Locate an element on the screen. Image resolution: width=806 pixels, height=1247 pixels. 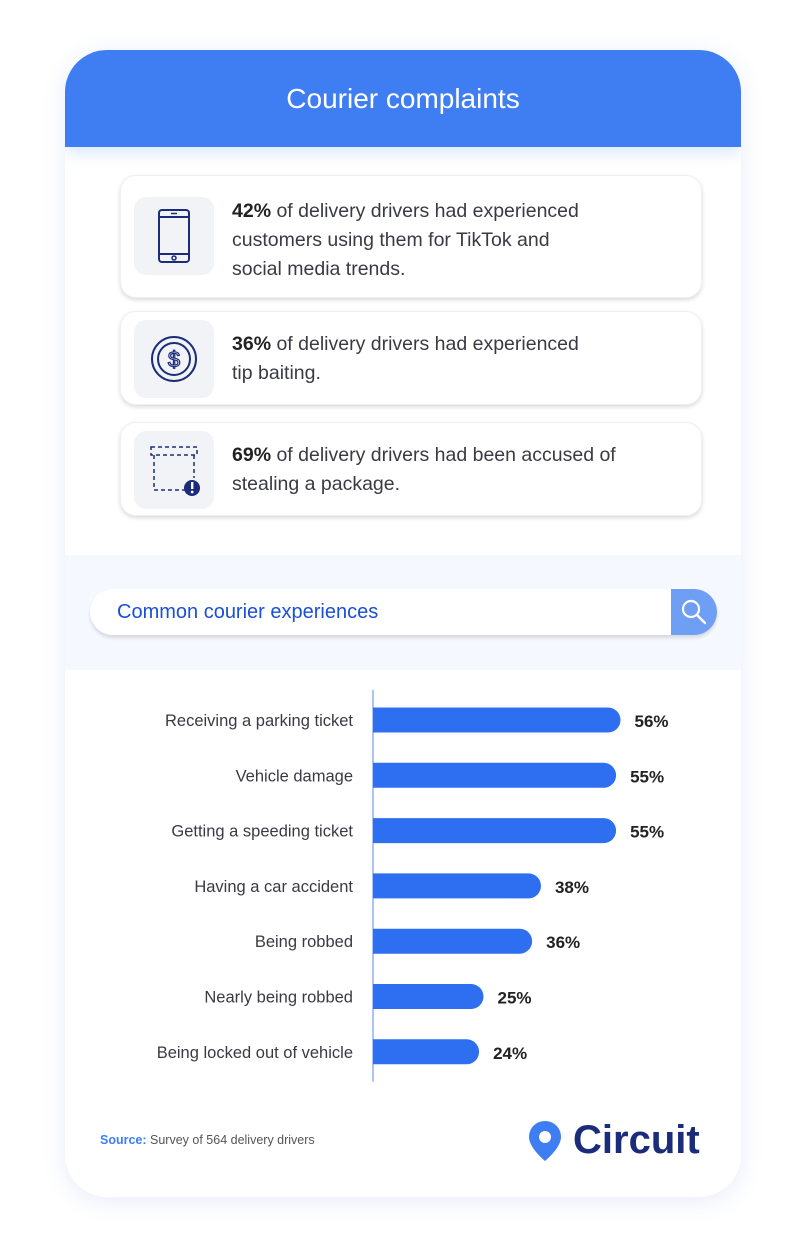
category-label: Being robbed is located at coordinates (304, 942).